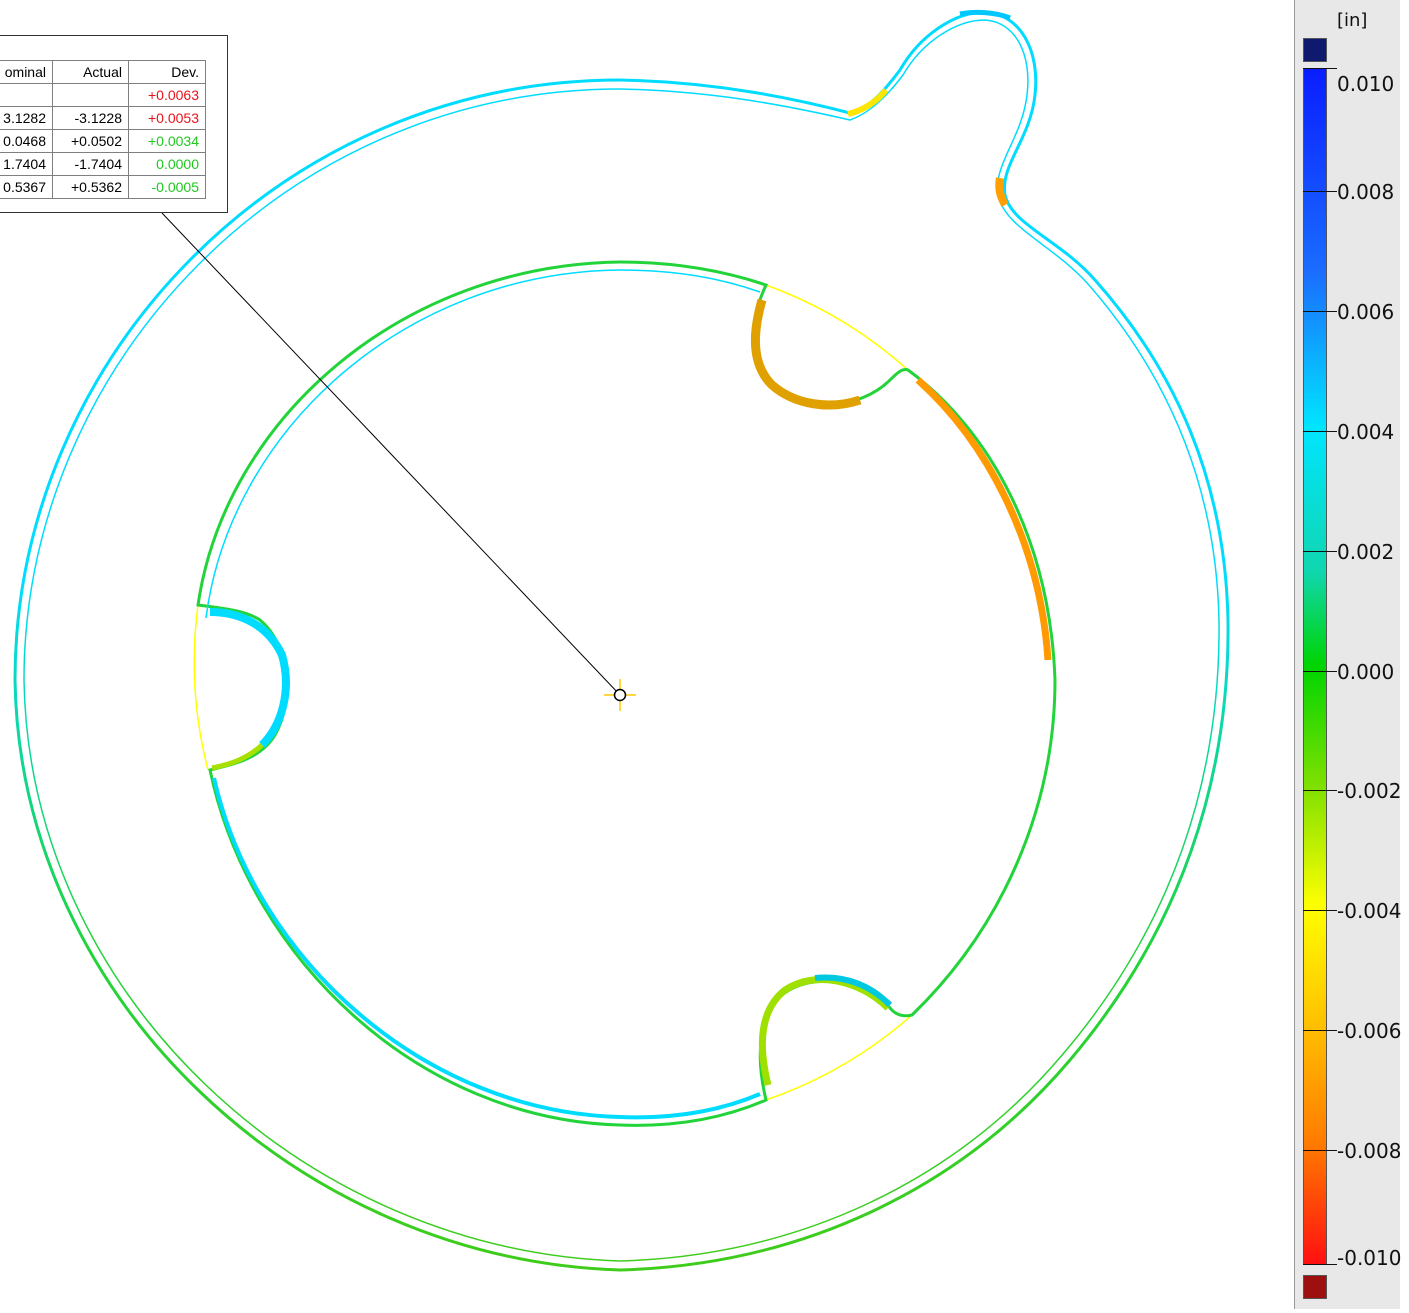 The width and height of the screenshot is (1409, 1313). What do you see at coordinates (1352, 20) in the screenshot?
I see `legend-unit: [in]` at bounding box center [1352, 20].